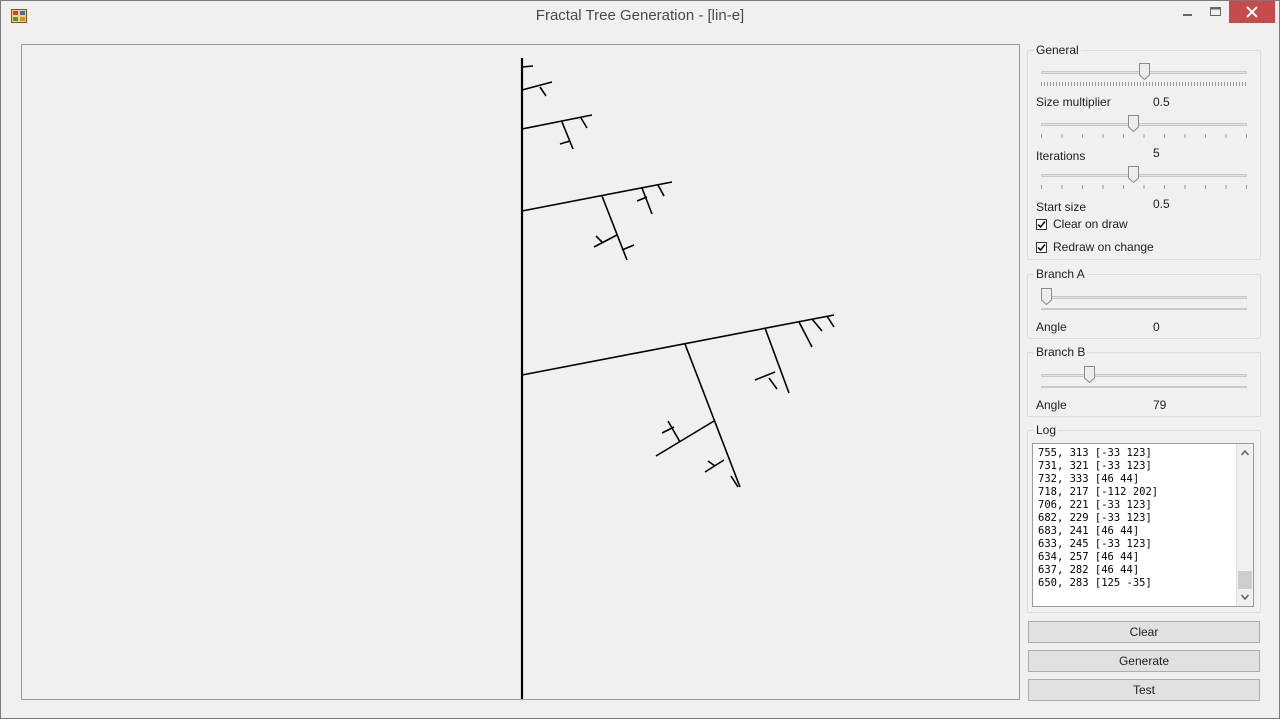 This screenshot has width=1280, height=719. Describe the element at coordinates (1089, 570) in the screenshot. I see `log-line: 637, 282 [46 44]` at that location.